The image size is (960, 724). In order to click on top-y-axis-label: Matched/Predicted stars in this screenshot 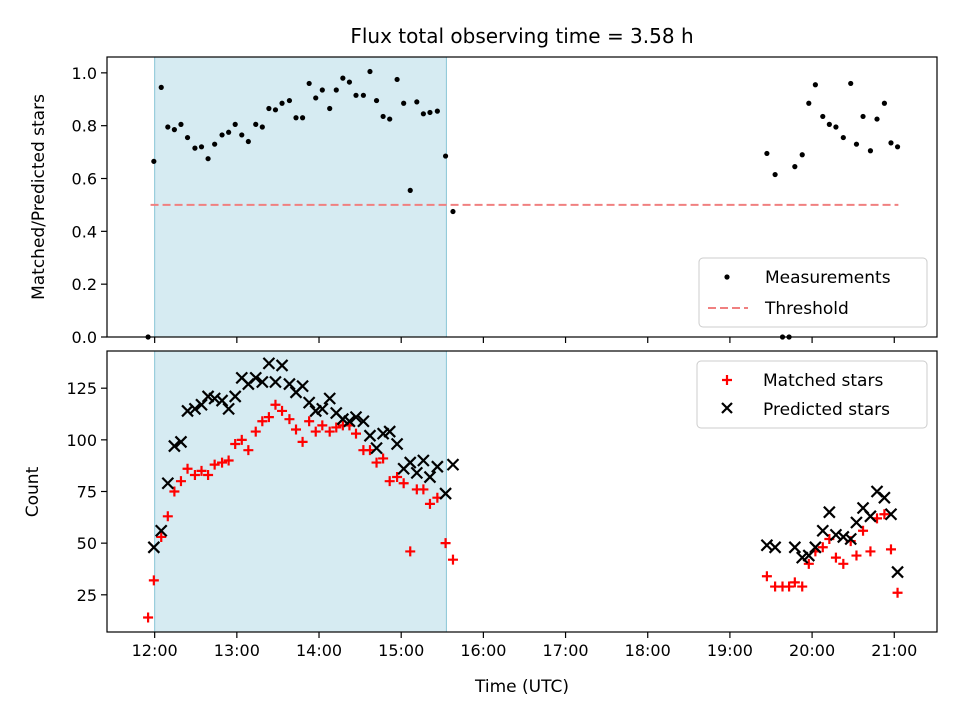, I will do `click(39, 197)`.